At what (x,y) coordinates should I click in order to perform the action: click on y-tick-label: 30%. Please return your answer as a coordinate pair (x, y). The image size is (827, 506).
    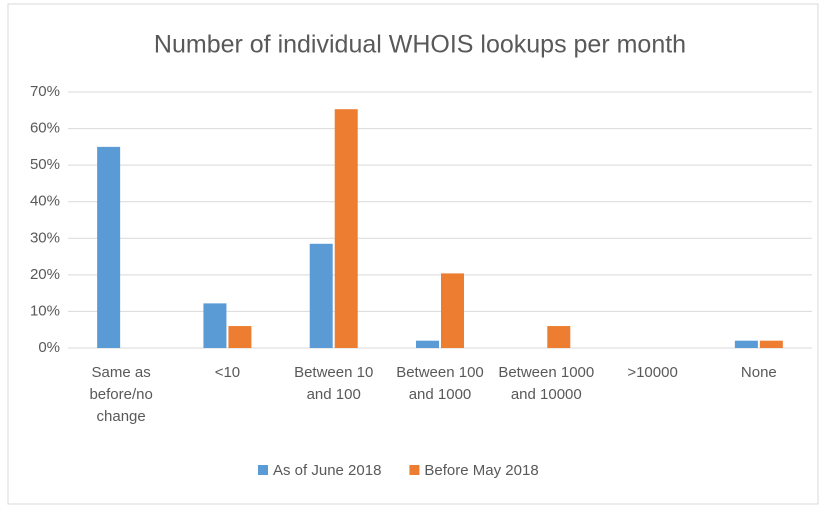
    Looking at the image, I should click on (45, 237).